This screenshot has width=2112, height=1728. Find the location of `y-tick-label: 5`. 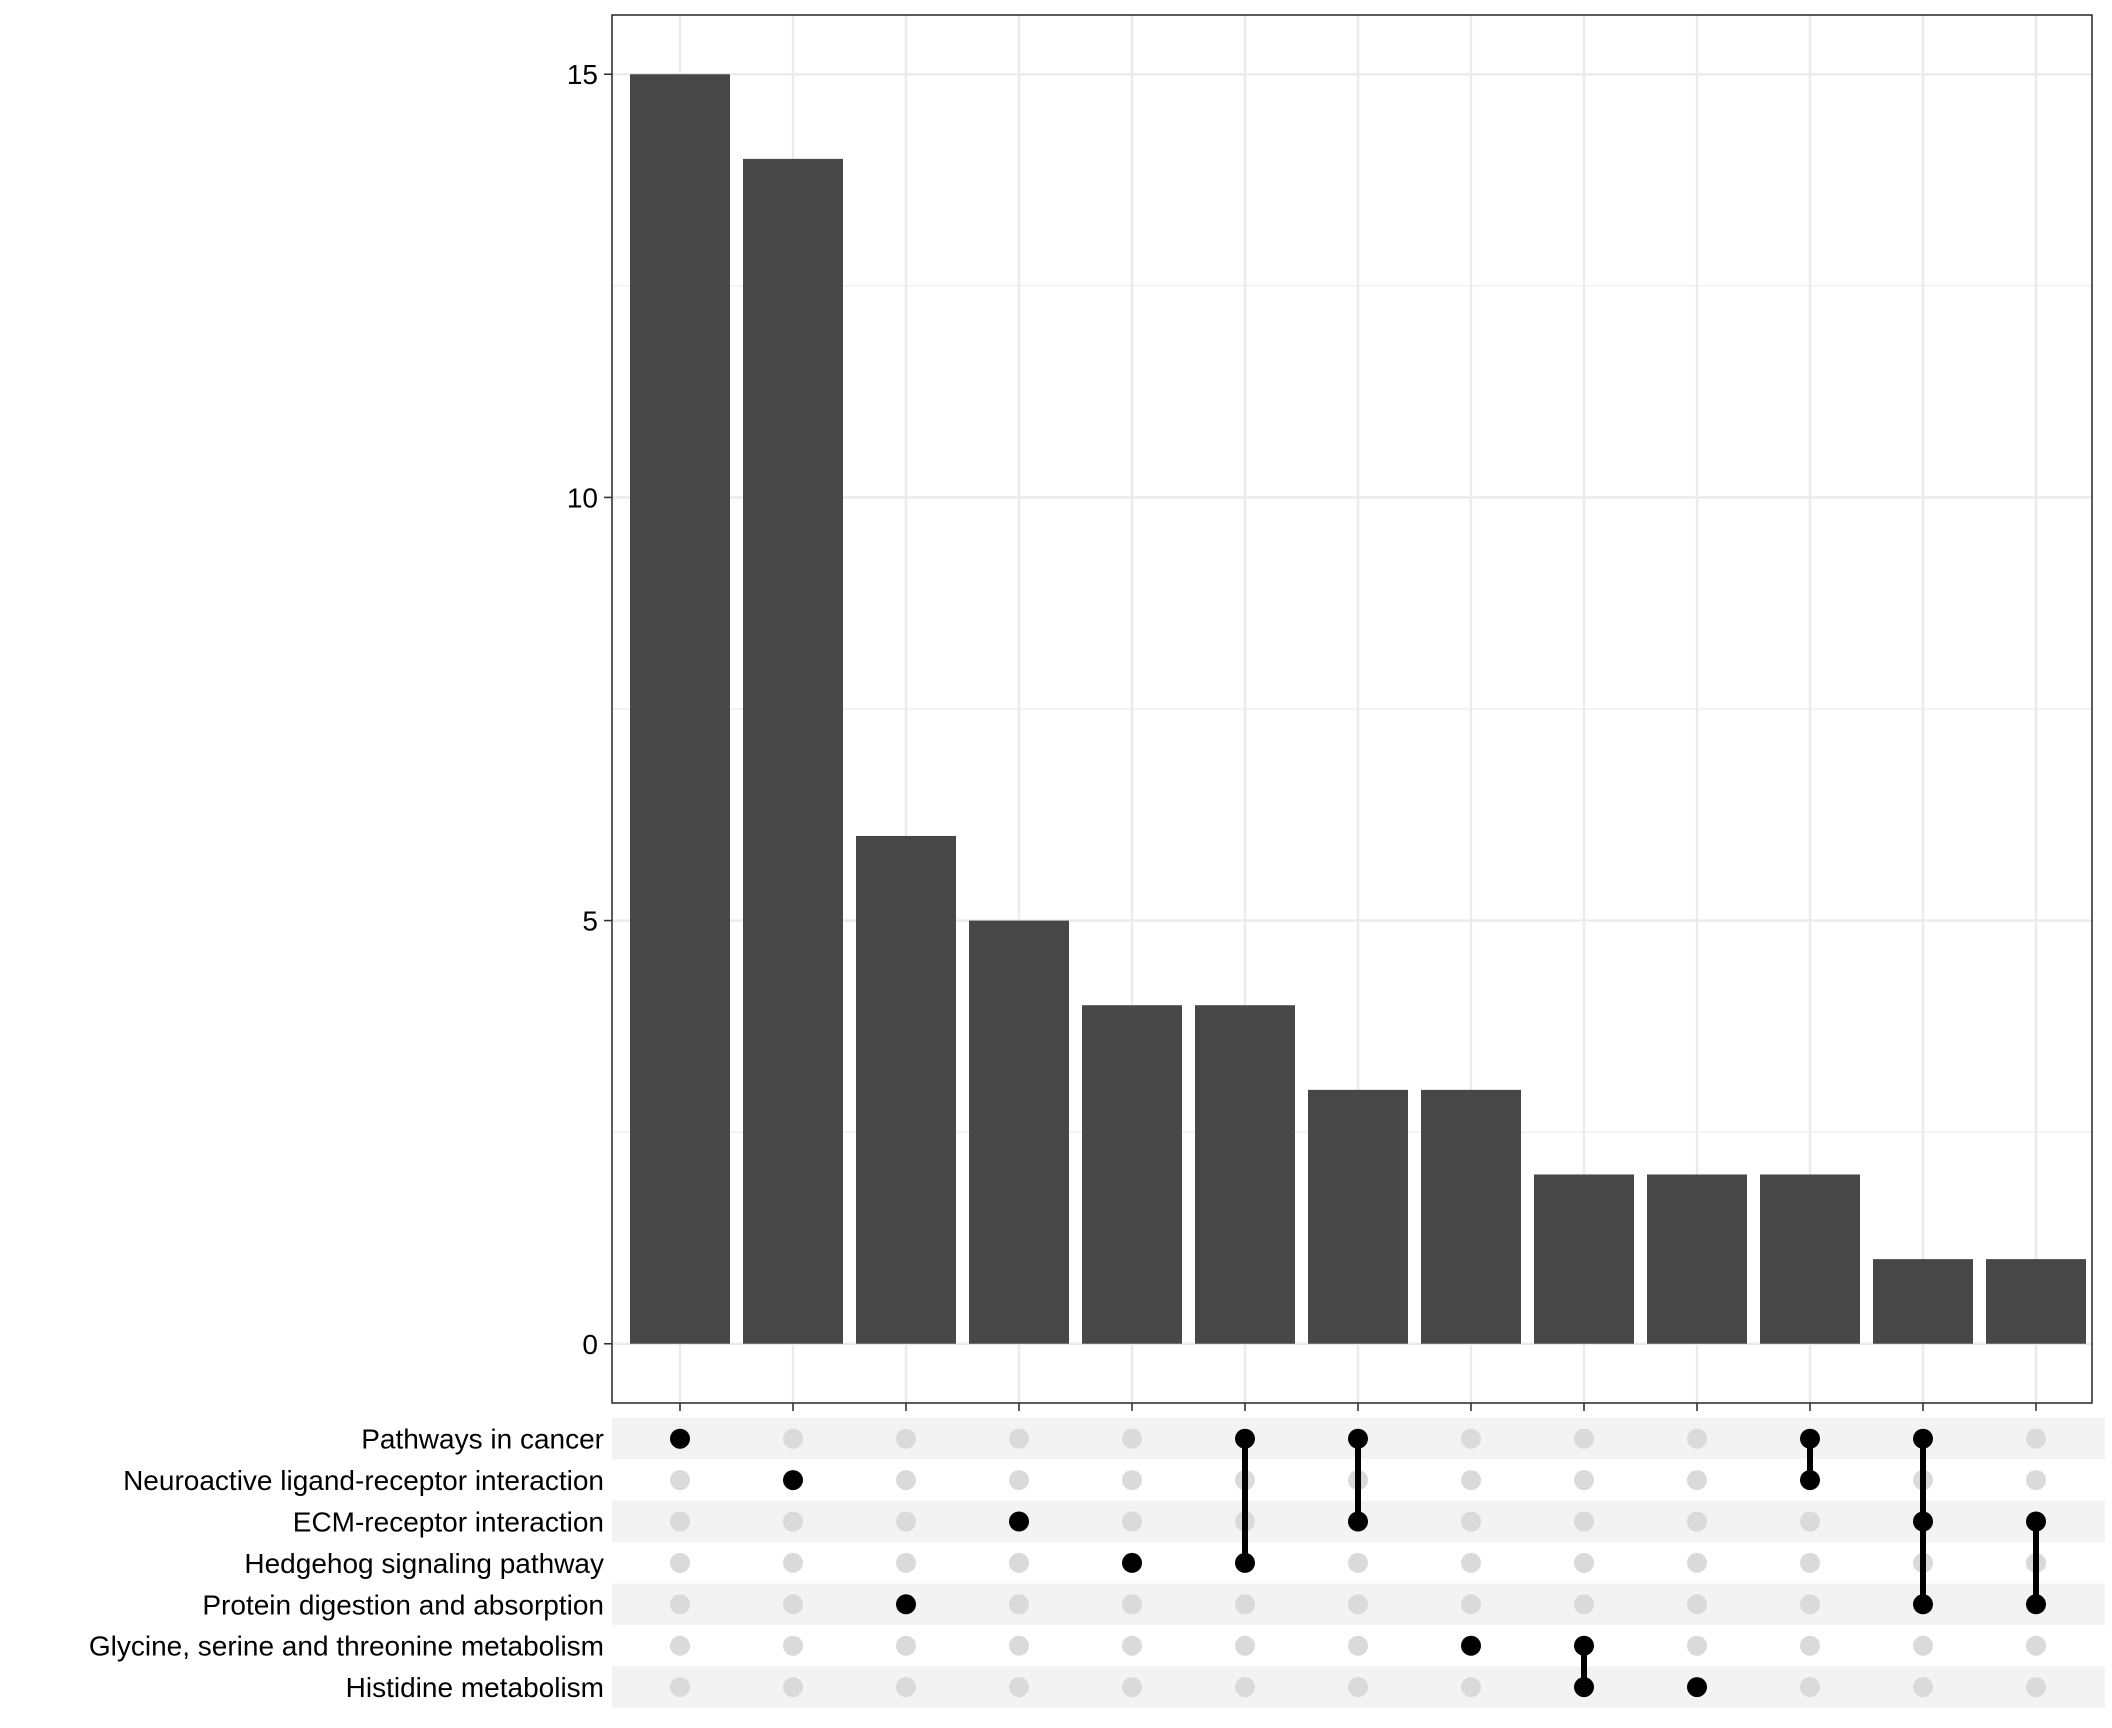

y-tick-label: 5 is located at coordinates (590, 921).